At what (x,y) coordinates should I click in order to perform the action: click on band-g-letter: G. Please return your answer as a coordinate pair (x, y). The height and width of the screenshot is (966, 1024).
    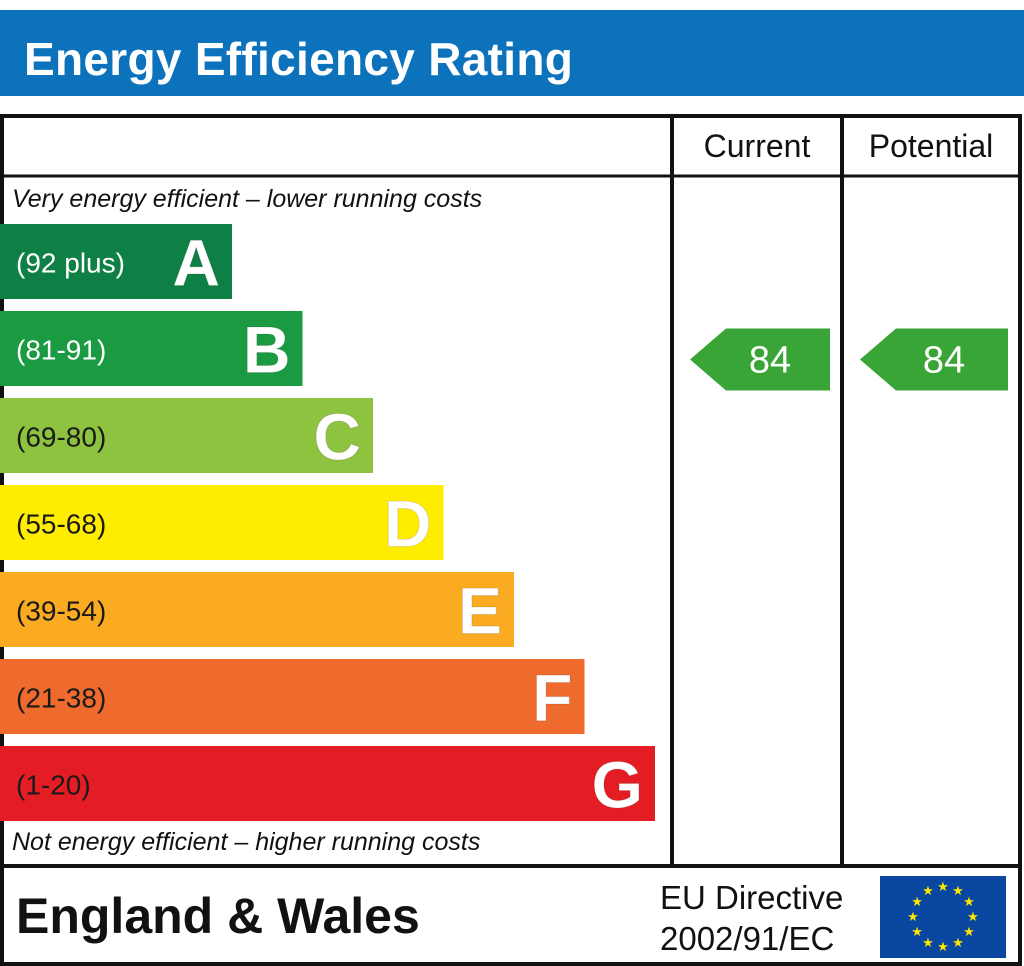
    Looking at the image, I should click on (617, 785).